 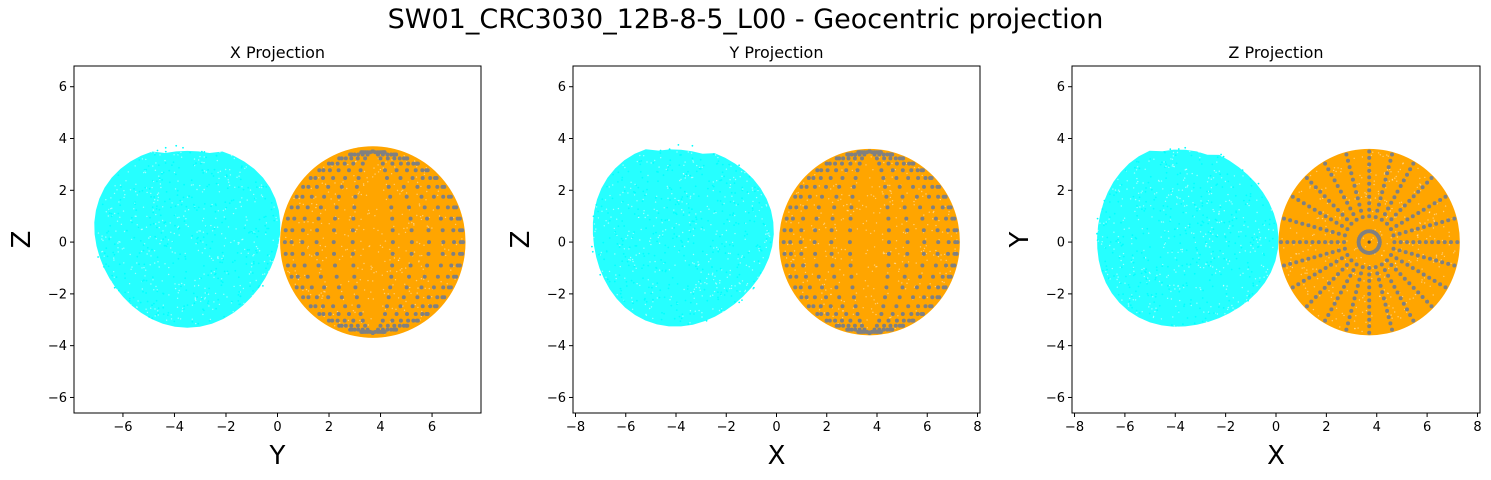 I want to click on plot-area, so click(x=775, y=240).